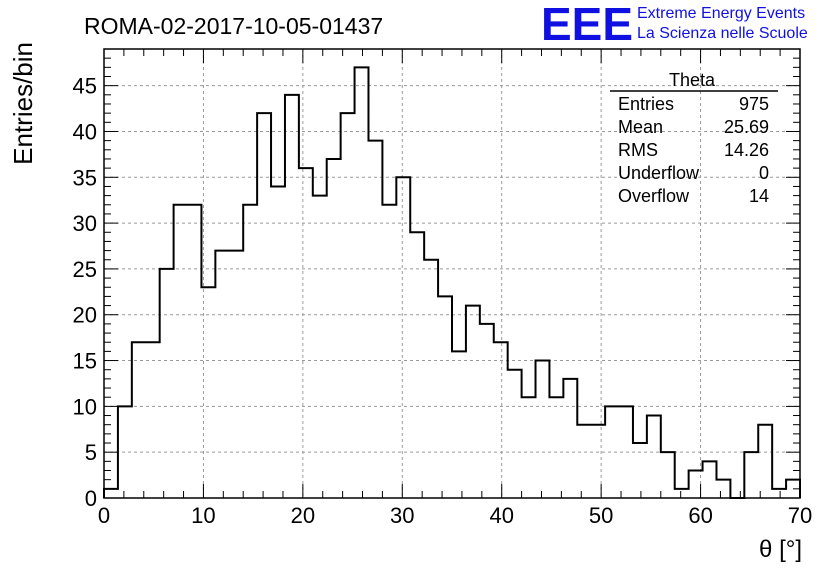 This screenshot has width=836, height=577. Describe the element at coordinates (759, 196) in the screenshot. I see `stats-row-value: 14` at that location.